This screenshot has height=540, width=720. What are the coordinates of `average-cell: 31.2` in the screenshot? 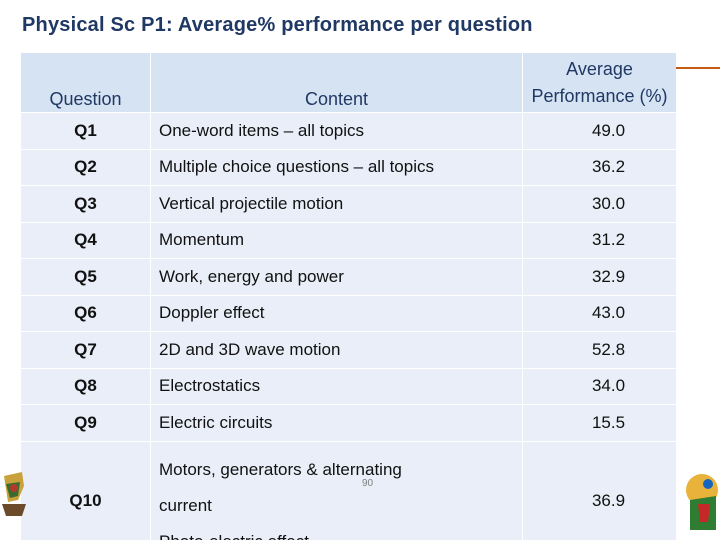 It's located at (599, 240).